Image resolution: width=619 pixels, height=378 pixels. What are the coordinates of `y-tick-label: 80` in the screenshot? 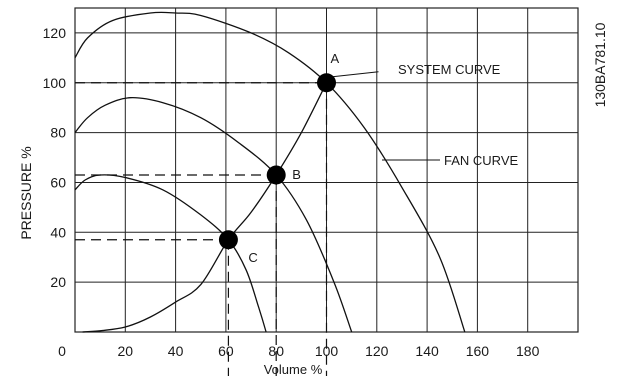 It's located at (58, 133).